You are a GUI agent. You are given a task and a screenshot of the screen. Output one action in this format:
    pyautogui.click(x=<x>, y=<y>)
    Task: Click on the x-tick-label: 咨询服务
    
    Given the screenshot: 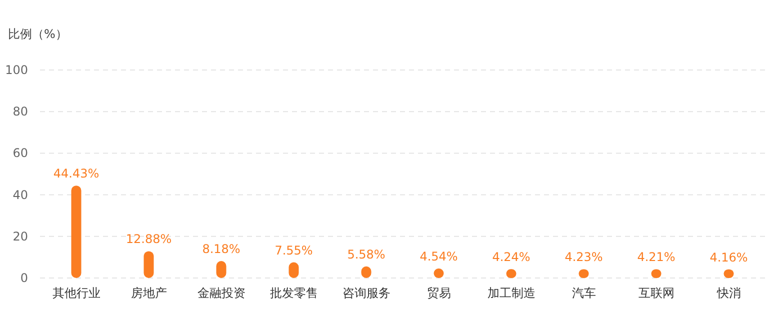 What is the action you would take?
    pyautogui.click(x=366, y=293)
    